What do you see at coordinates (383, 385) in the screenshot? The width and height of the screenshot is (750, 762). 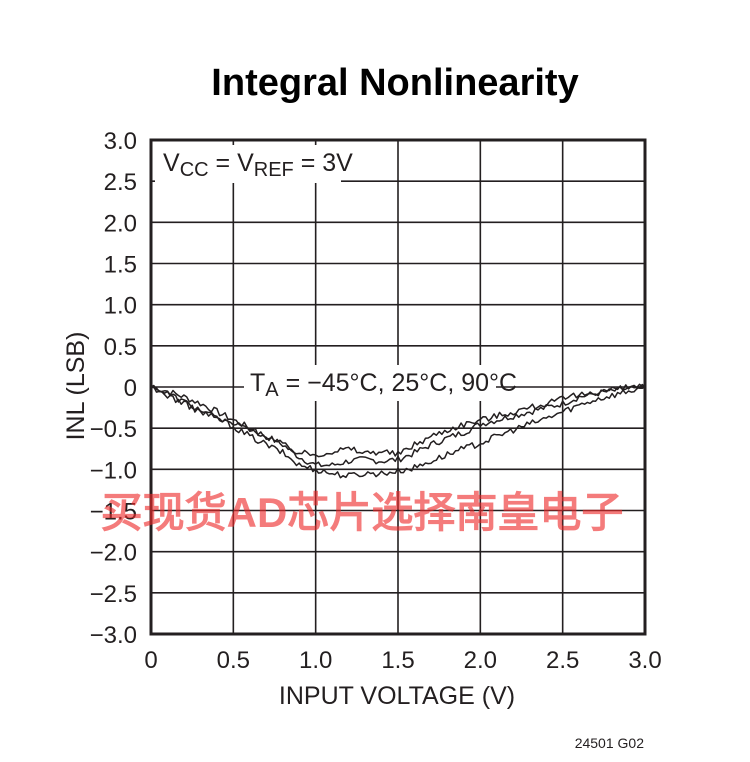 I see `temperature-annotation: TA = −45°C, 25°C, 90°C` at bounding box center [383, 385].